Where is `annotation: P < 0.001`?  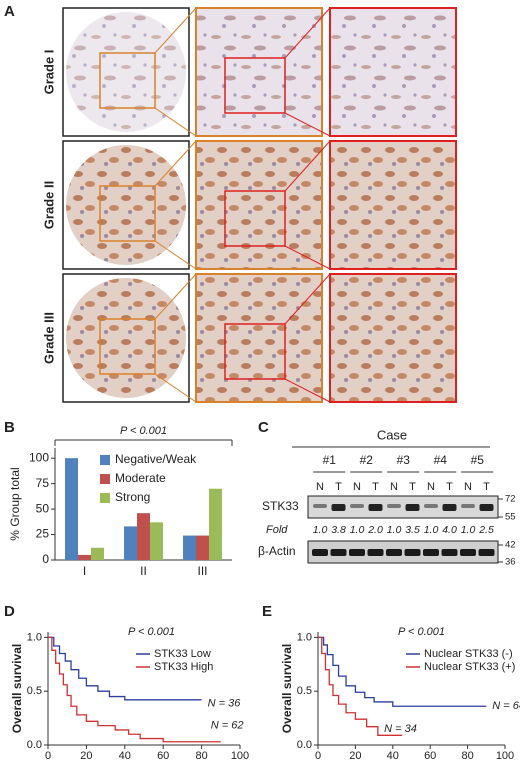 annotation: P < 0.001 is located at coordinates (151, 632).